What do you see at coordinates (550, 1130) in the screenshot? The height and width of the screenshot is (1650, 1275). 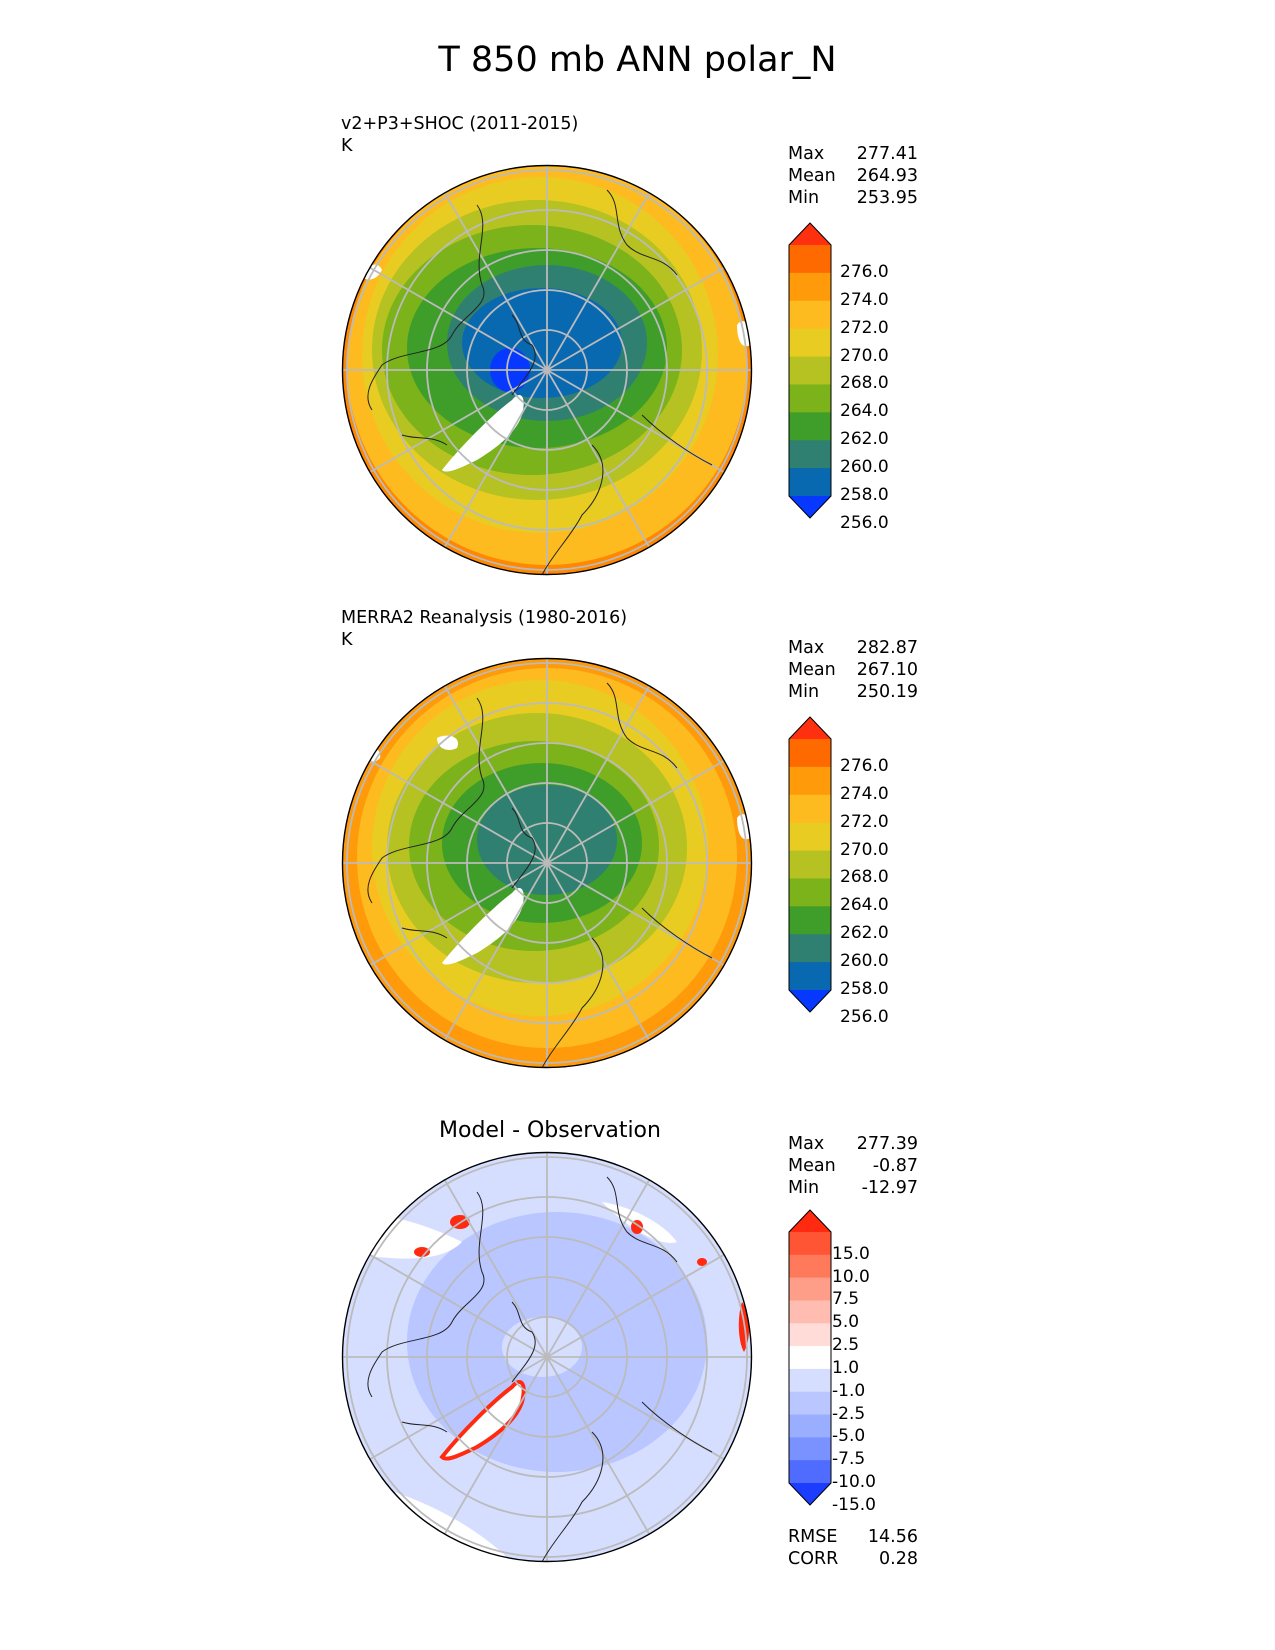 I see `panel3-title: Model - Observation` at bounding box center [550, 1130].